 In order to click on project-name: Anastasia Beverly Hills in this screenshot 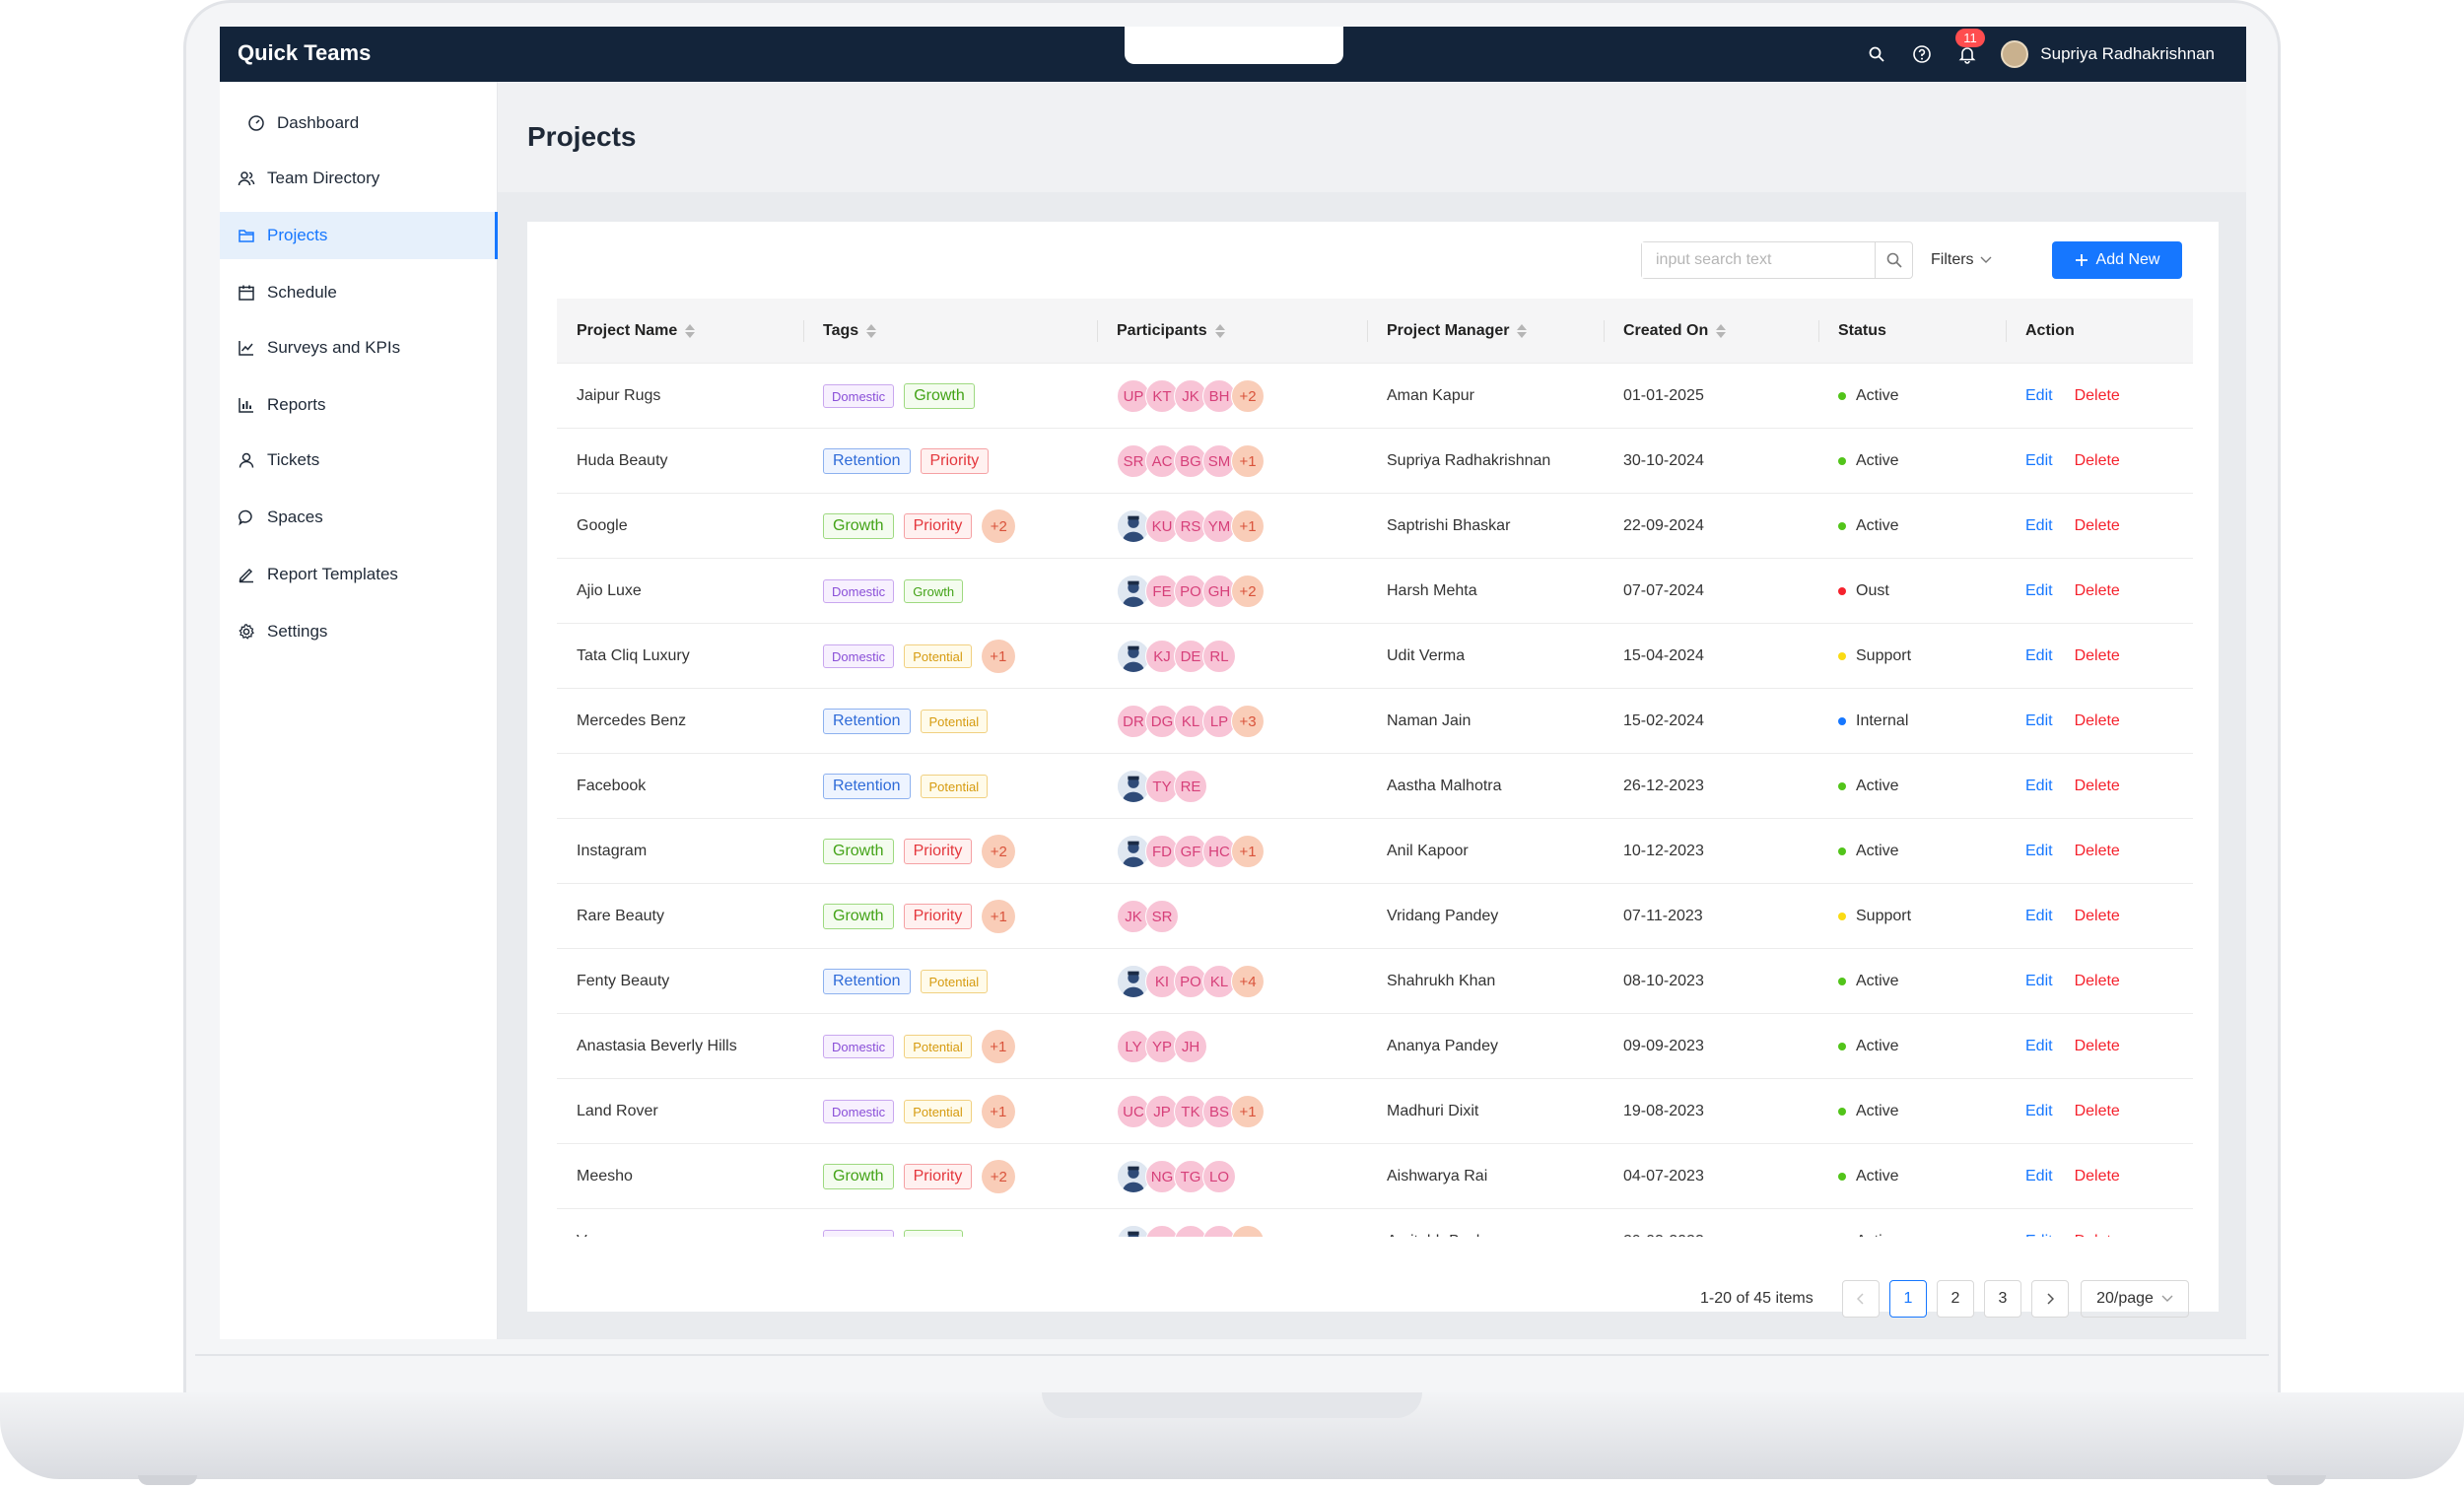, I will do `click(657, 1046)`.